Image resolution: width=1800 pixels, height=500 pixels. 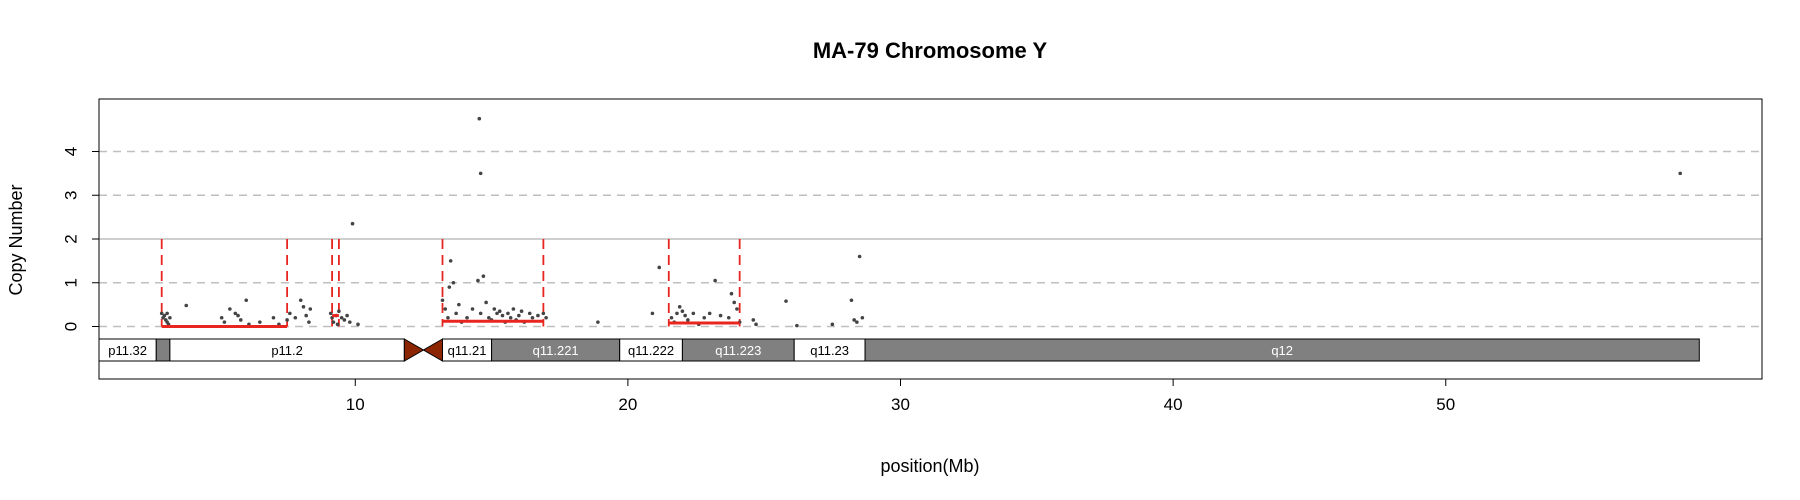 I want to click on y-tick-label: 2, so click(x=70, y=238).